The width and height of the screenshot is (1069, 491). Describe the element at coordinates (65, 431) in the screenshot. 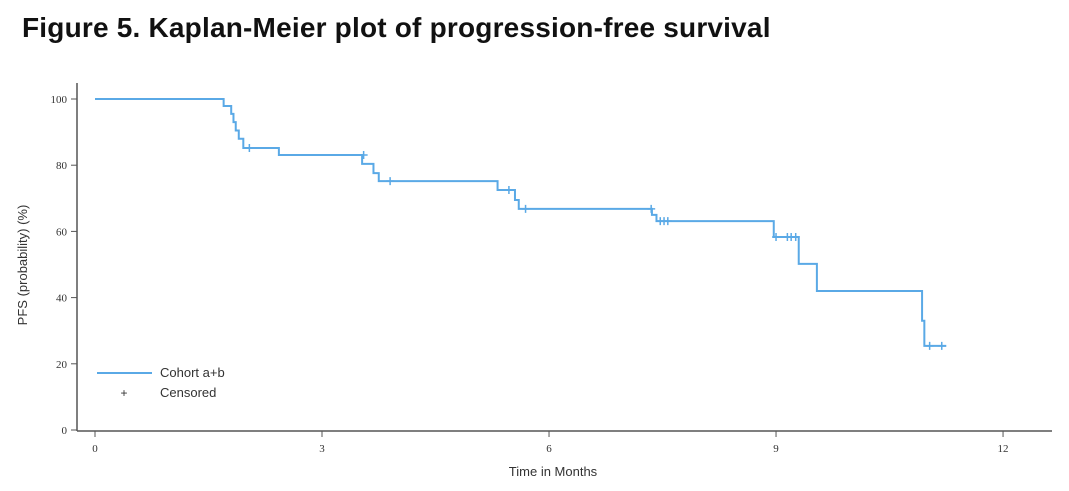

I see `y-tick-label: 0` at that location.